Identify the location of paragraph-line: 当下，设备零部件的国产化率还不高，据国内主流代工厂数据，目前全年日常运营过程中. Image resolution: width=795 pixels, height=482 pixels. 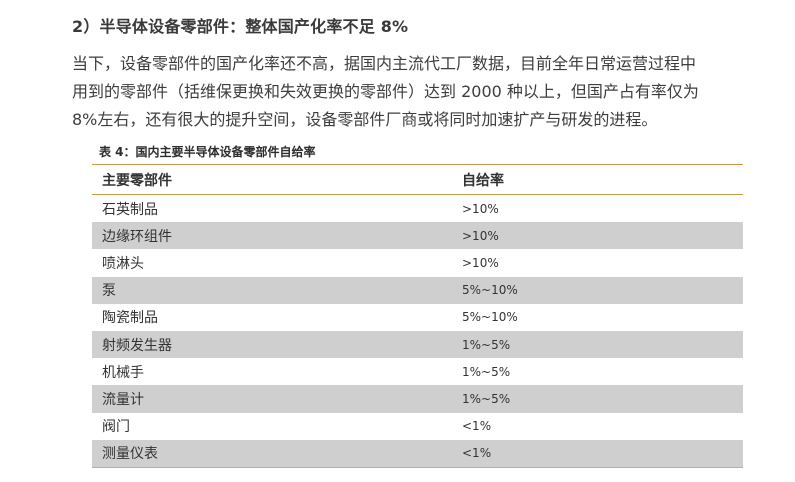
(384, 63).